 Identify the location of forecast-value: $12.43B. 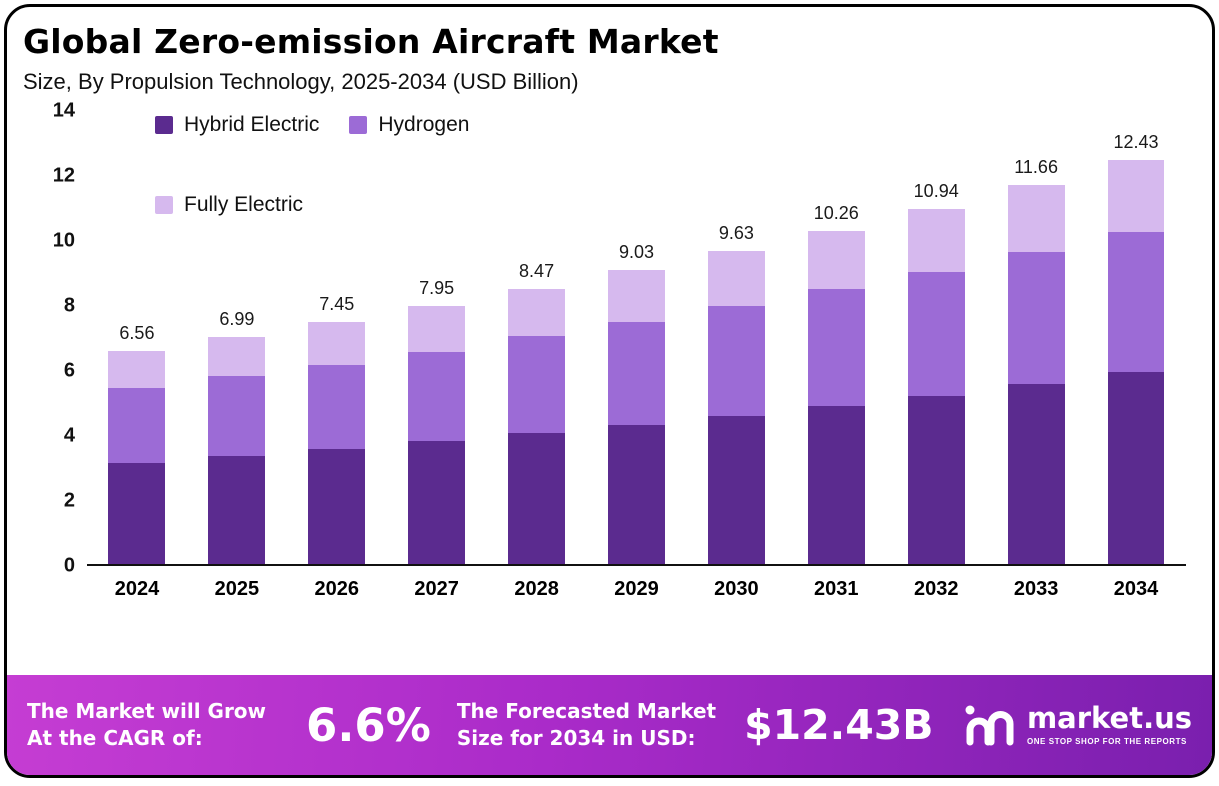
(839, 725).